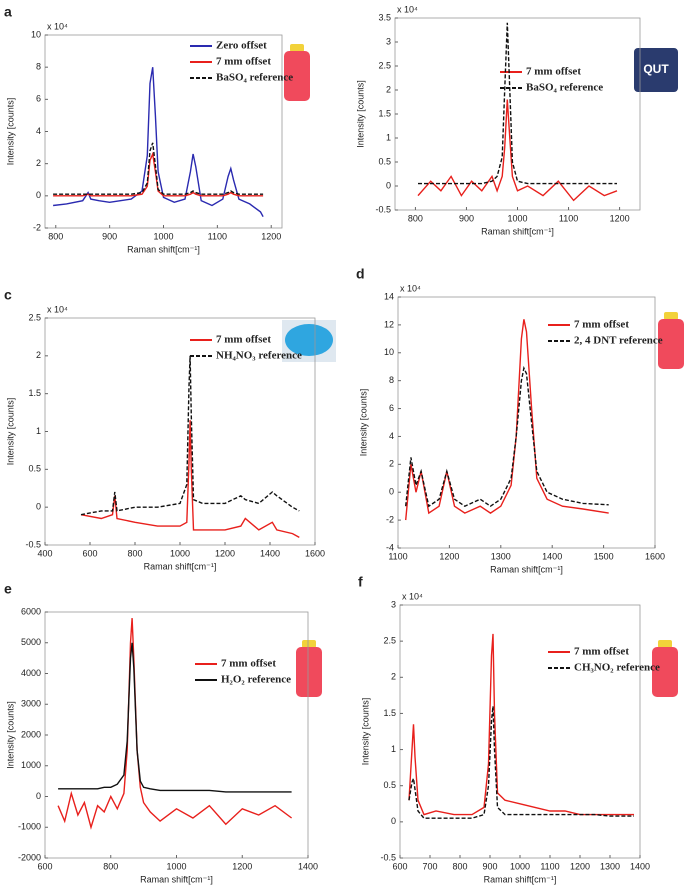  What do you see at coordinates (390, 547) in the screenshot?
I see `y-tick-label: -4` at bounding box center [390, 547].